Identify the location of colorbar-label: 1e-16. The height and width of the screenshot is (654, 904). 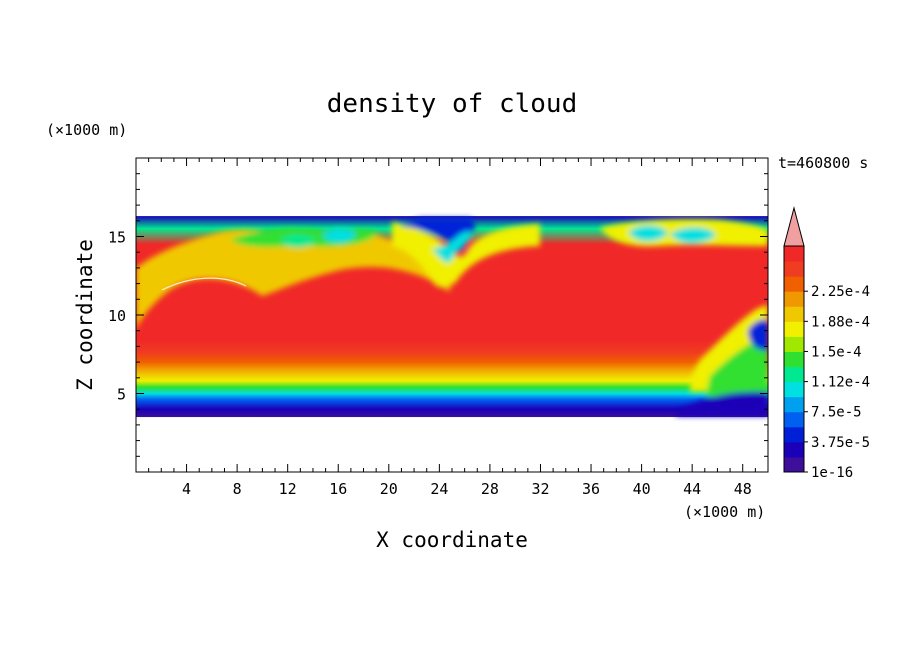
(832, 473).